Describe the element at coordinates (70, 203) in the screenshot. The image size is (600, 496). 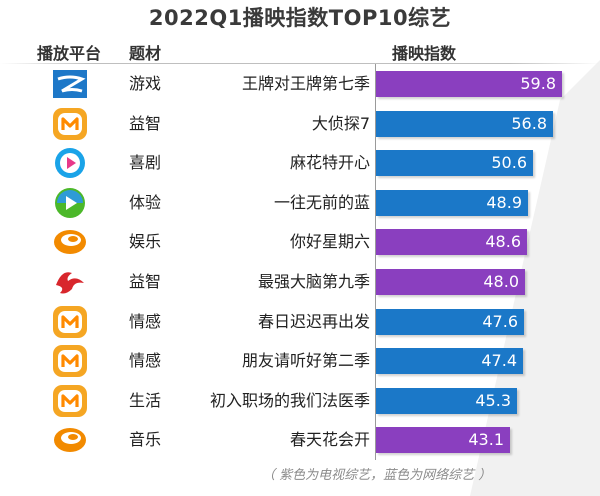
I see `iqiyi-logo-icon` at that location.